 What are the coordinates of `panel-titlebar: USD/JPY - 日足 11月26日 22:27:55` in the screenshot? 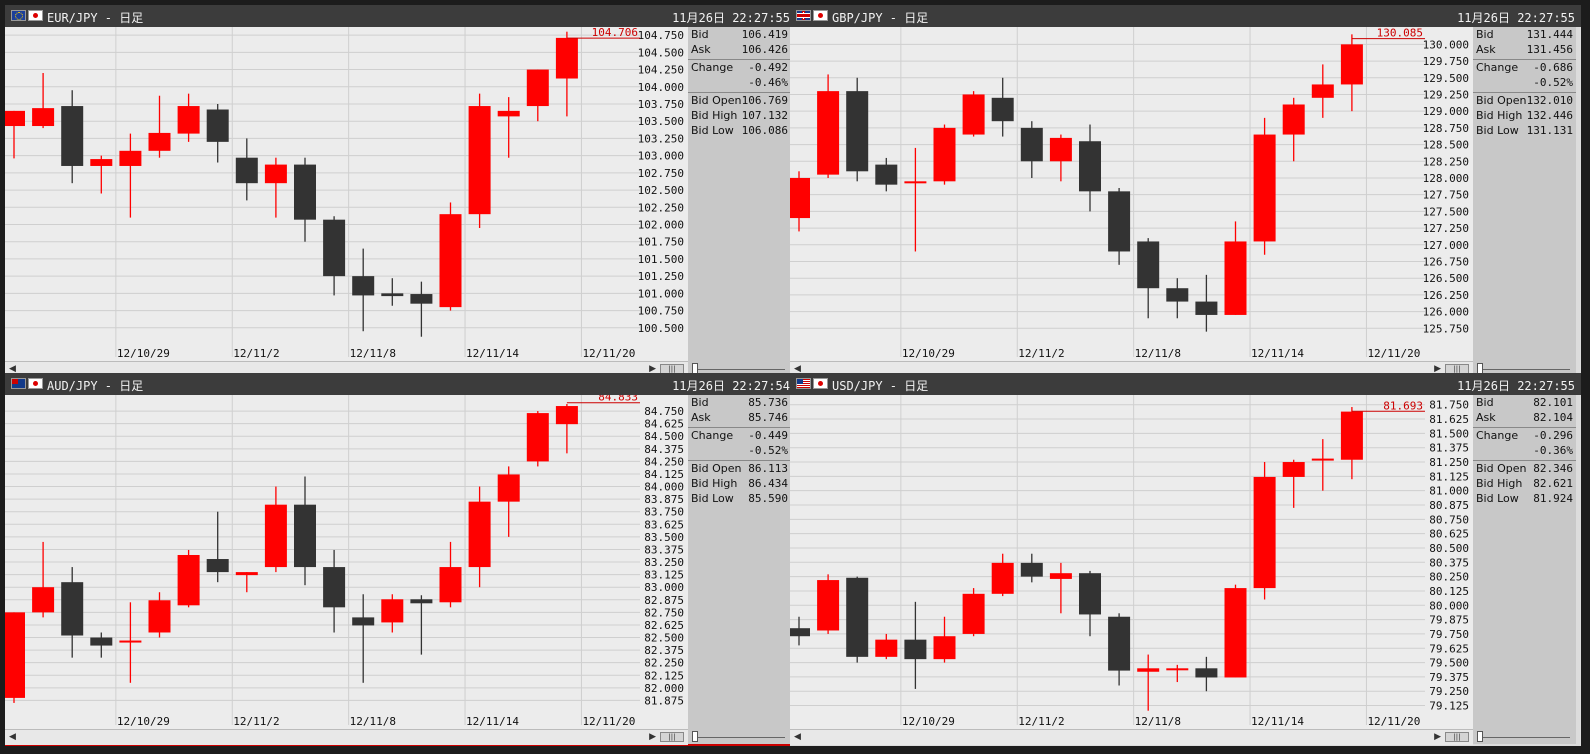 It's located at (1185, 384).